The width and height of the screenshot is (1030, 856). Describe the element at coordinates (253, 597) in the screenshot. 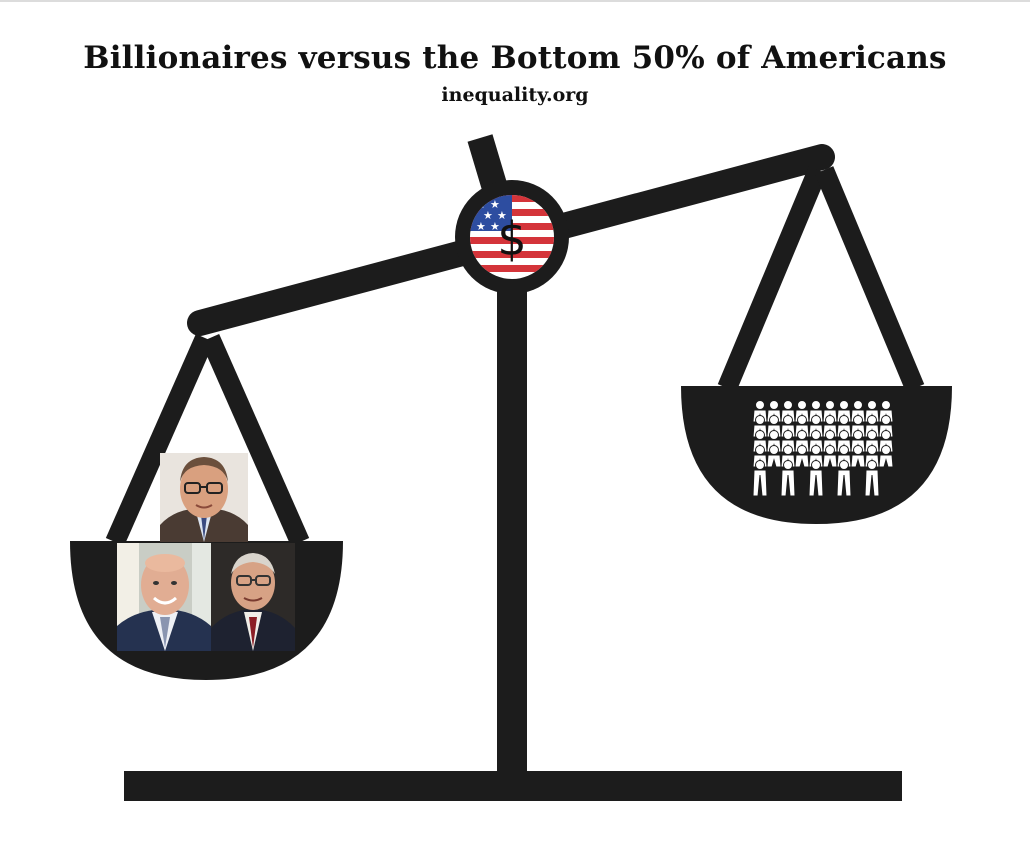

I see `billionaire-portrait-elder` at that location.